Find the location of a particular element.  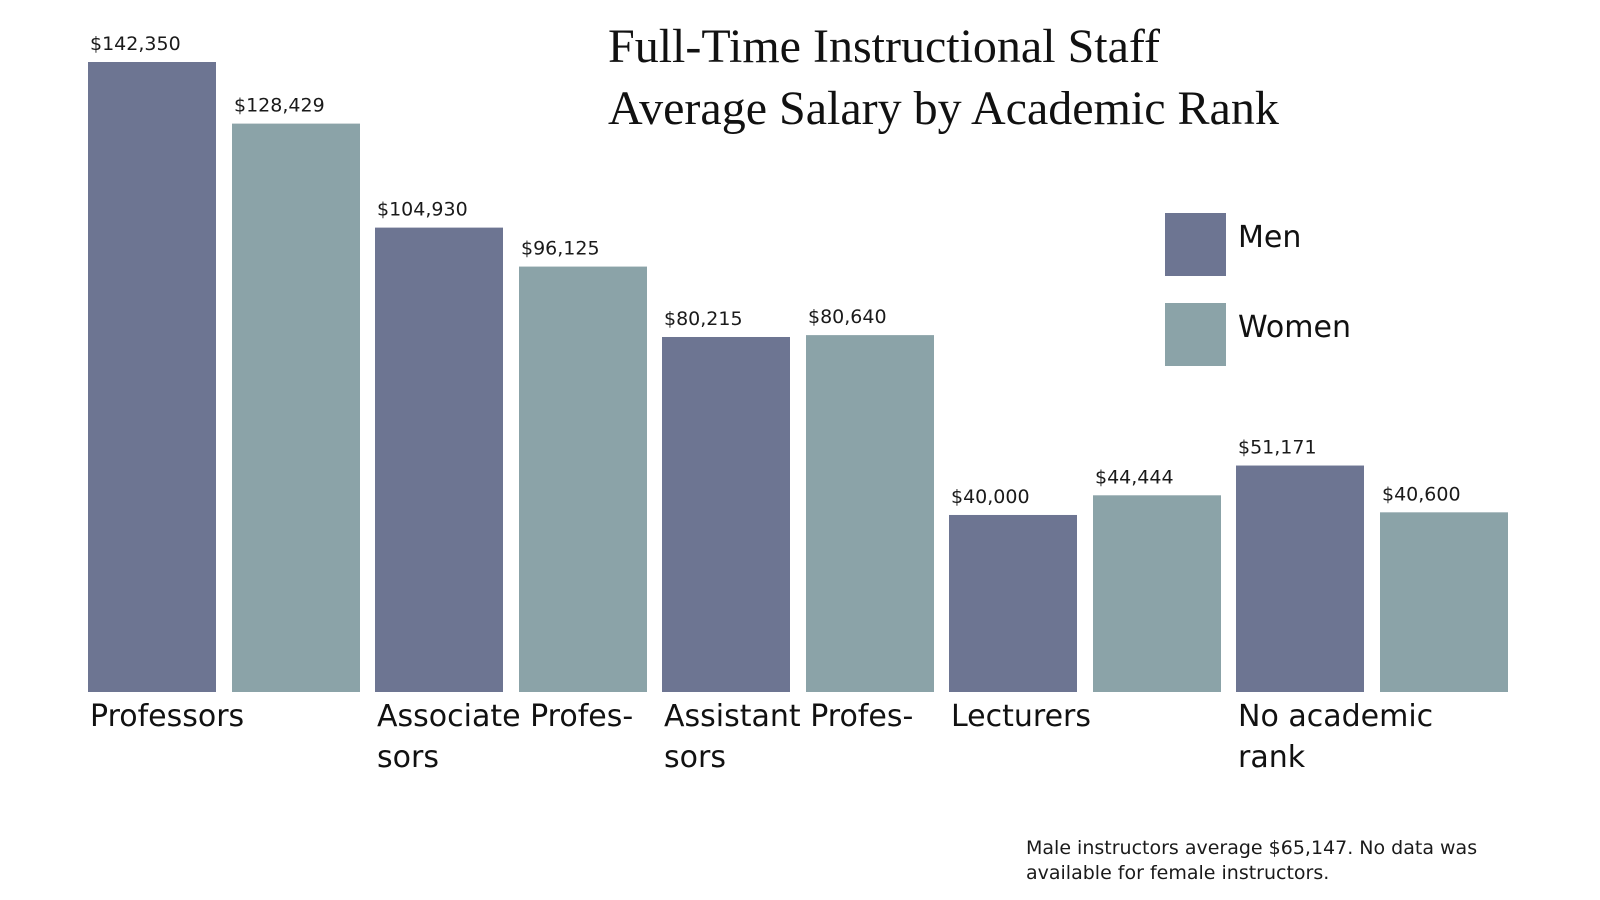

value-label-women: $44,444 is located at coordinates (1134, 477).